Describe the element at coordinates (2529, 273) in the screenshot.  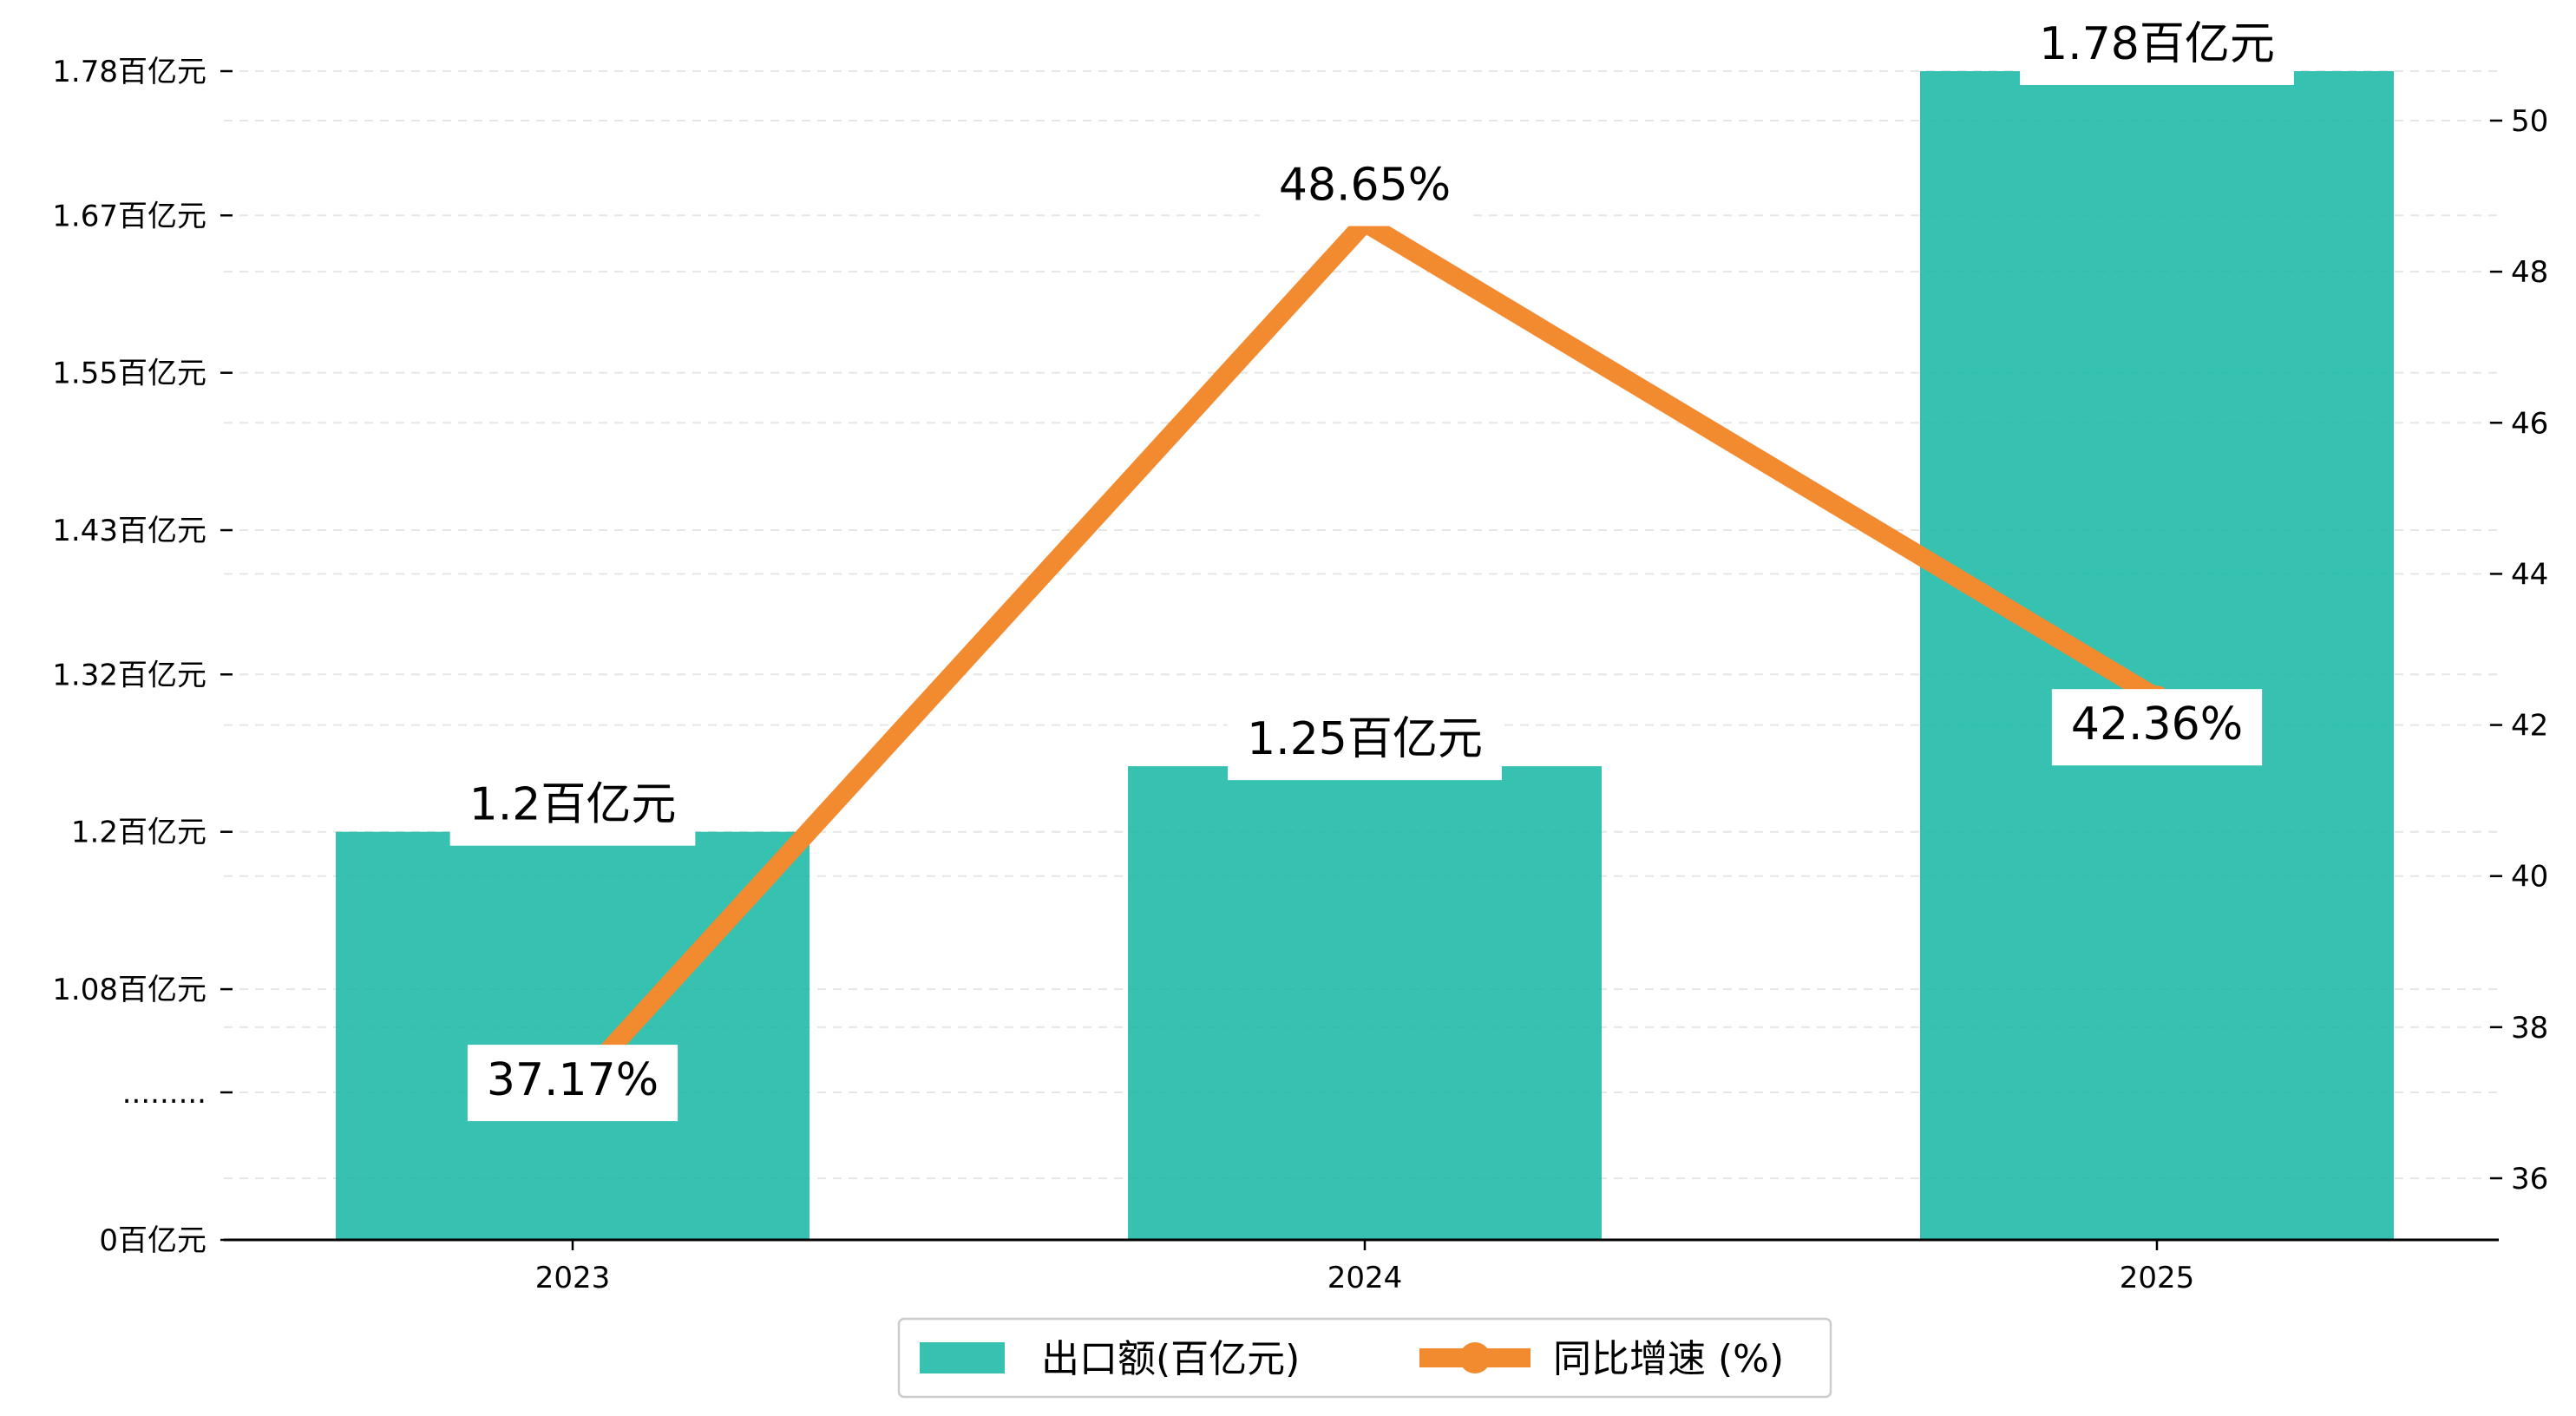
I see `right-tick-label: 48` at that location.